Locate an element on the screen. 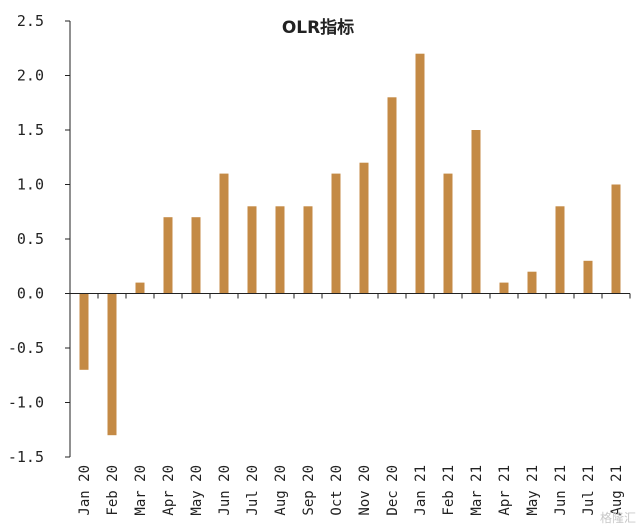  x-tick-label: Mar 20 is located at coordinates (141, 490).